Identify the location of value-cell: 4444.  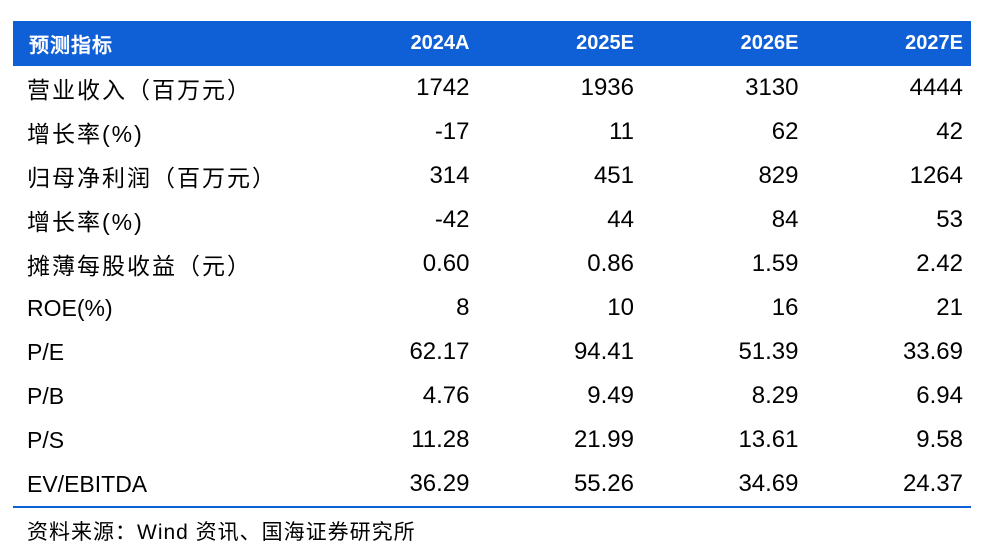
(936, 87).